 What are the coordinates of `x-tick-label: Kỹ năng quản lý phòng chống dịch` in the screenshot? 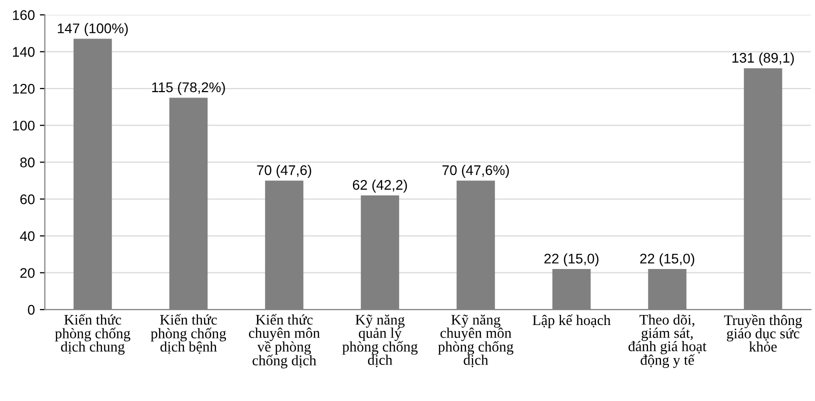 It's located at (380, 341).